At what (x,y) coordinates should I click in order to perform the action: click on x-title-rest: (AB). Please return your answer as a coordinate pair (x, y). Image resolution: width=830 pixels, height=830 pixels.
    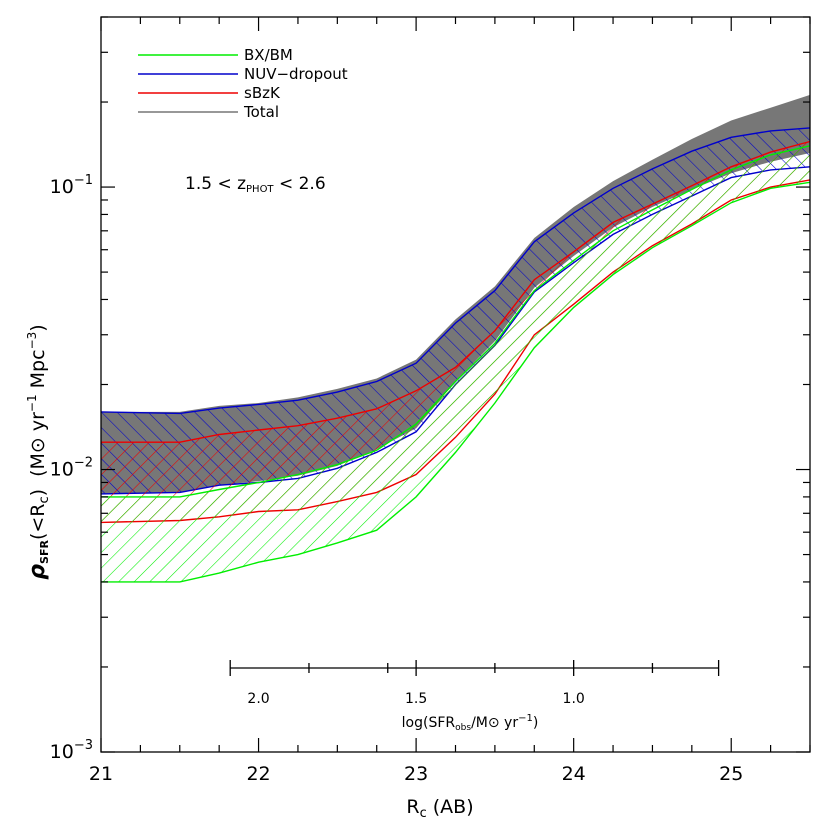
    Looking at the image, I should click on (450, 807).